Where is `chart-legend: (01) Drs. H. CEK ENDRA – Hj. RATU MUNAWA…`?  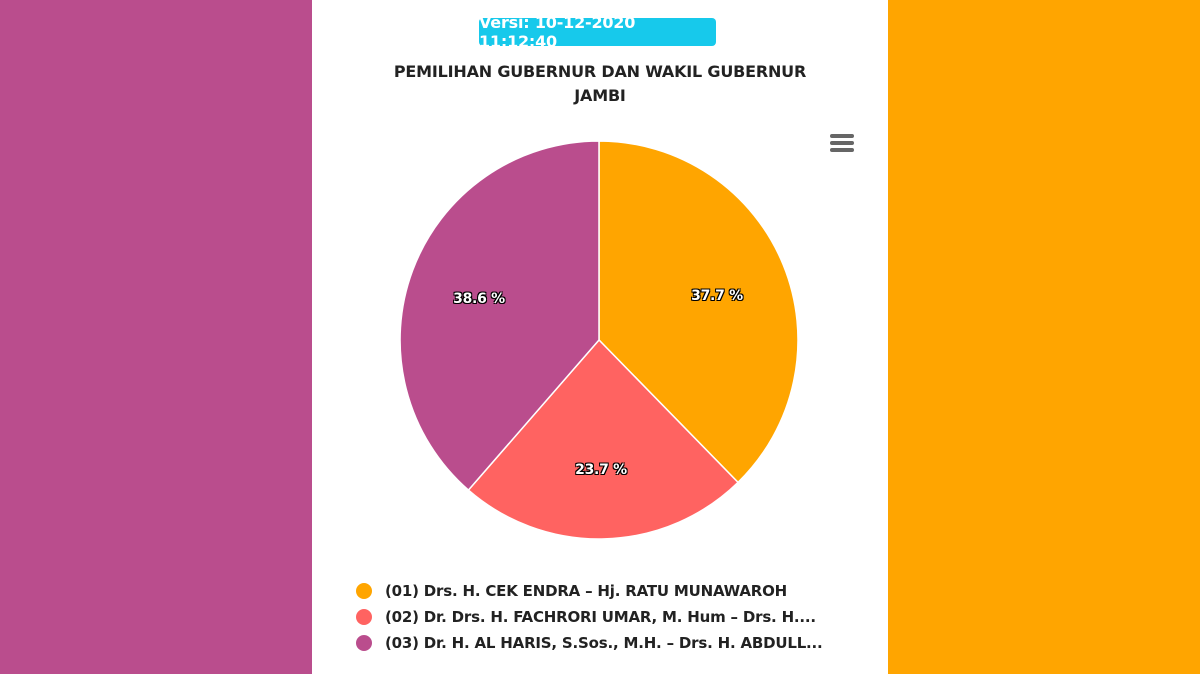
chart-legend: (01) Drs. H. CEK ENDRA – Hj. RATU MUNAWA… is located at coordinates (589, 617).